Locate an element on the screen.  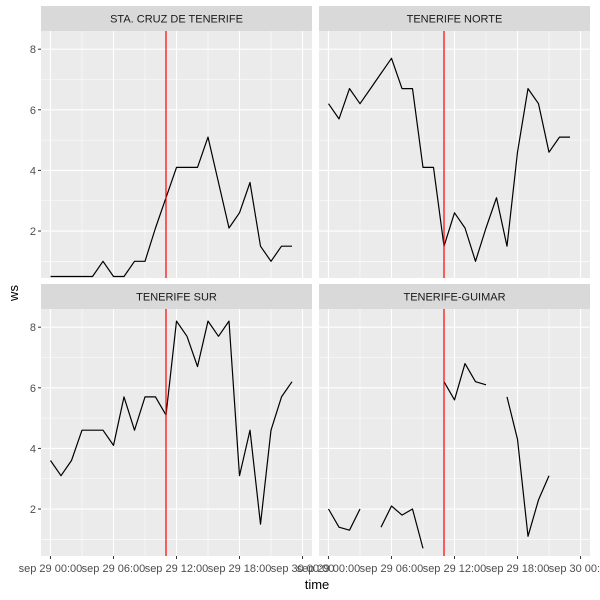
panel-title: TENERIFE-GUIMAR is located at coordinates (454, 298).